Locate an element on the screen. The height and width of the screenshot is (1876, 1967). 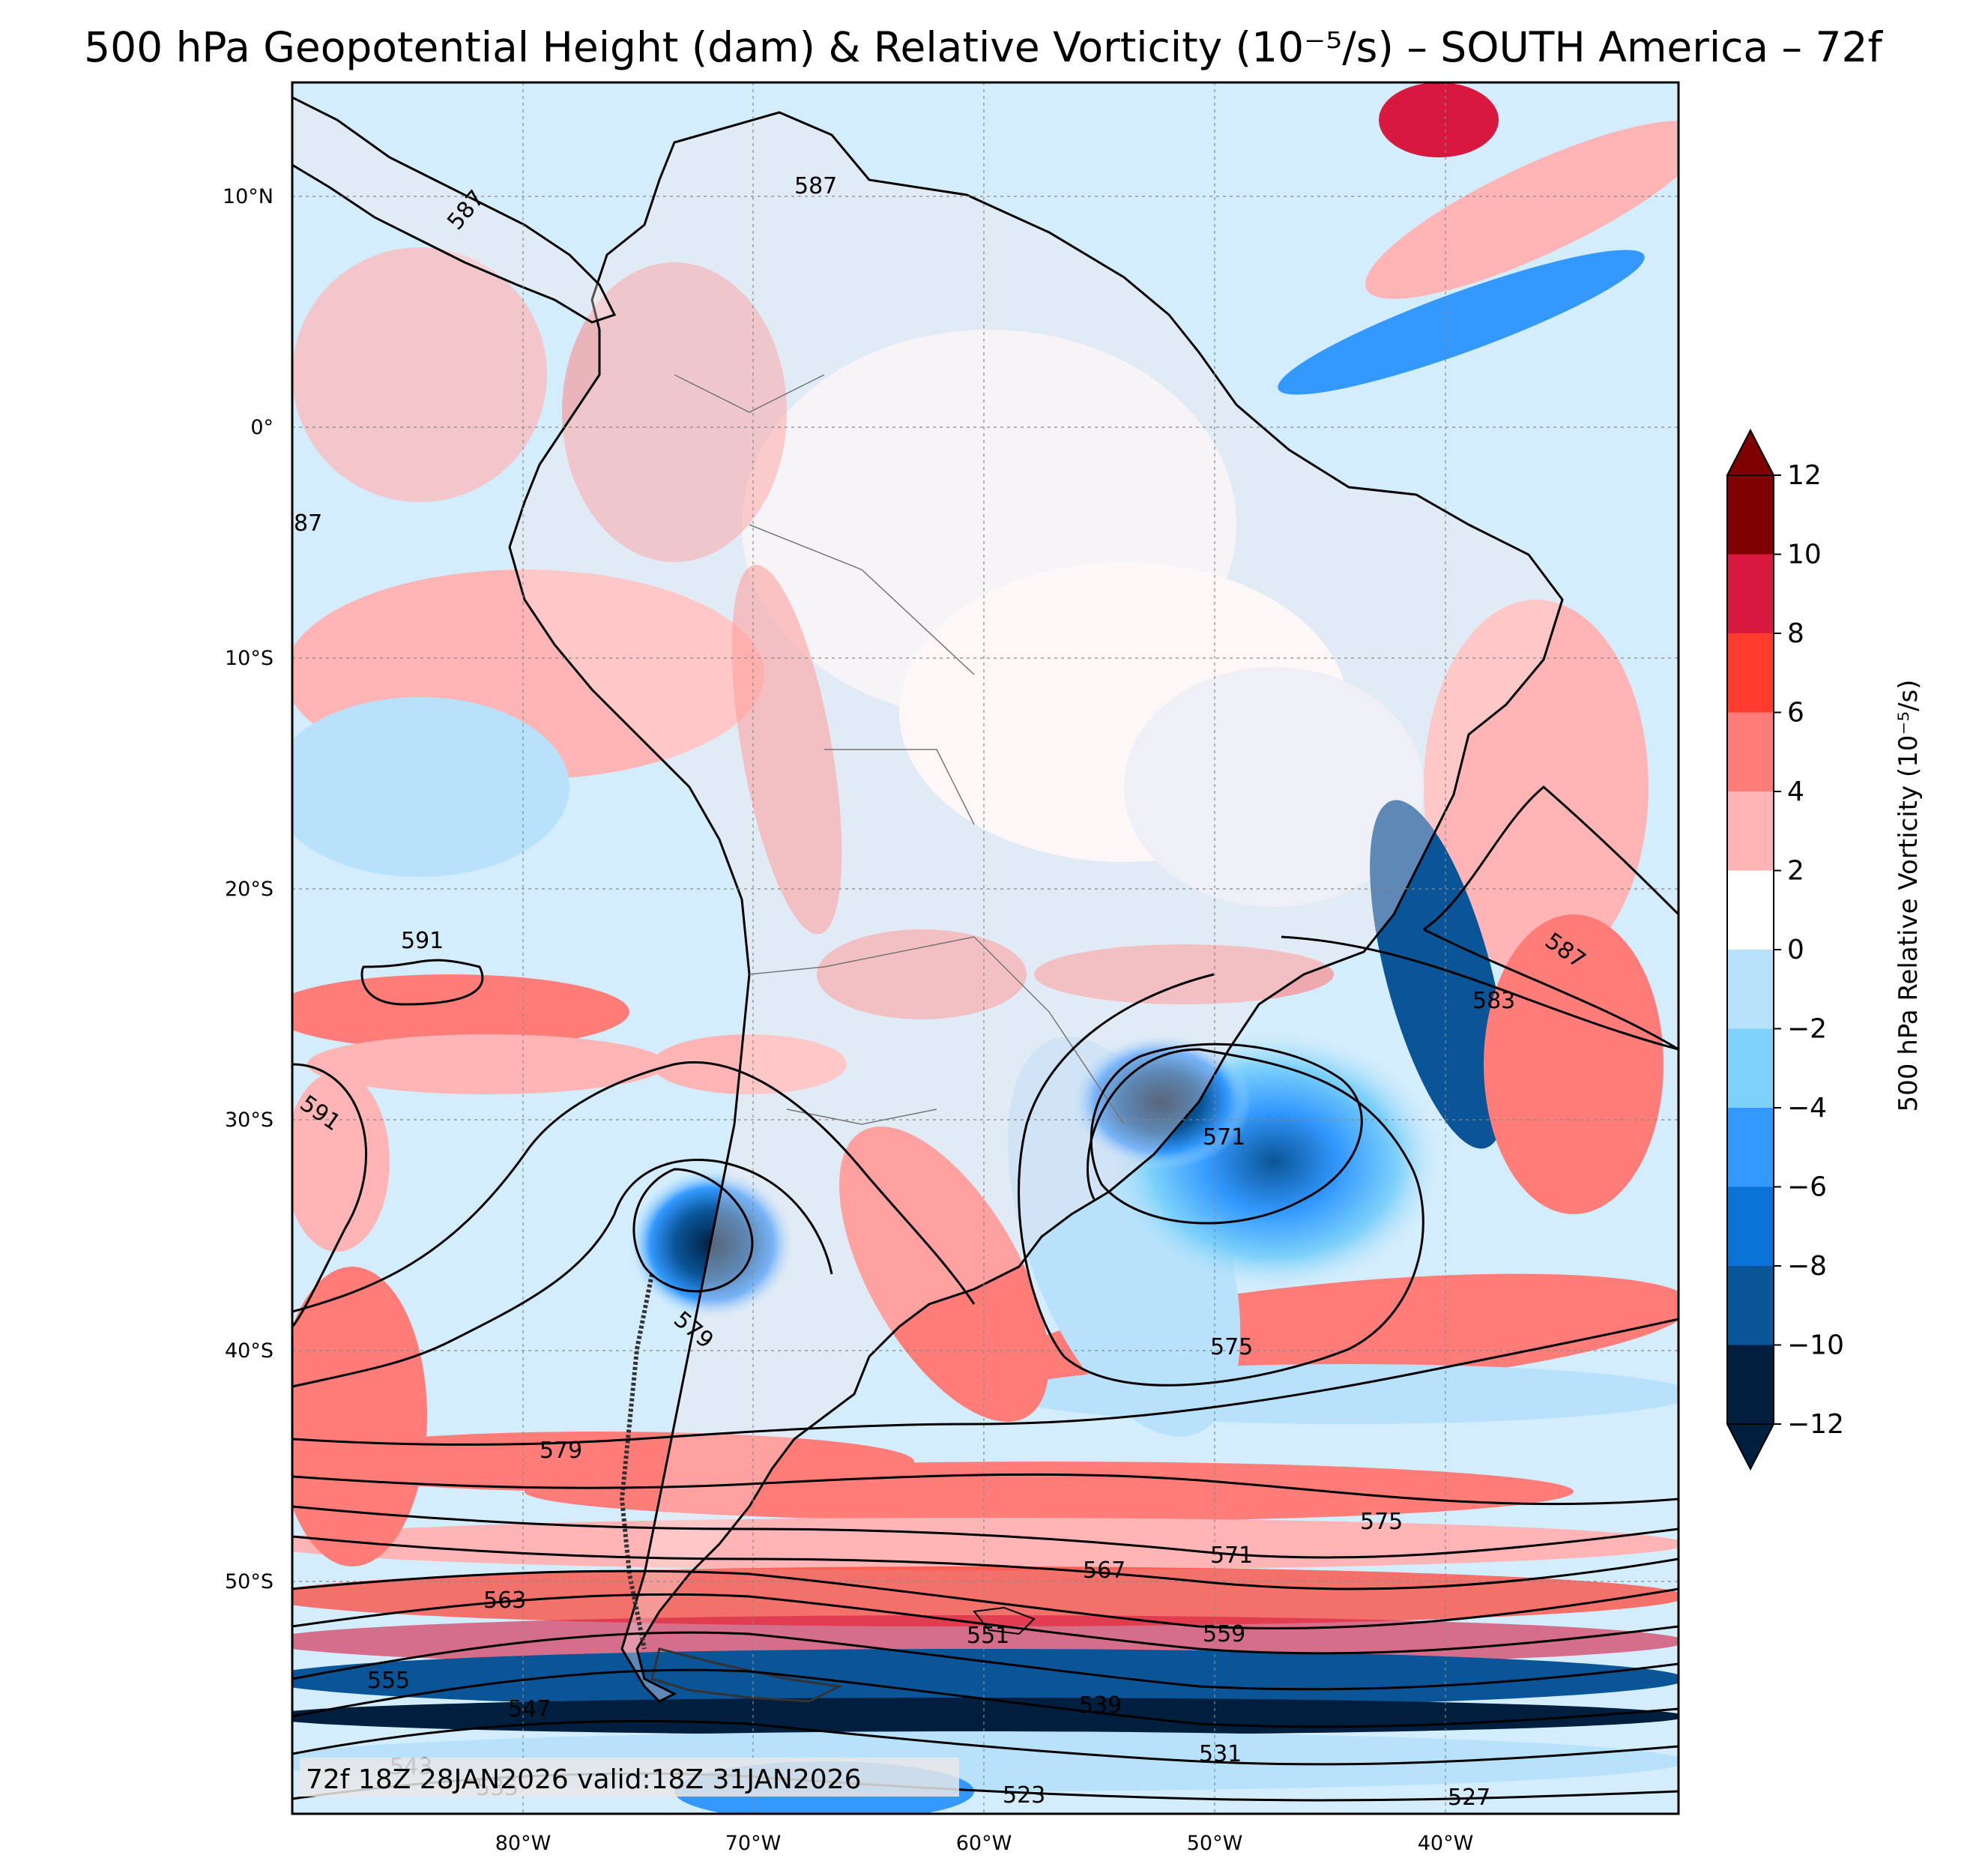
contour-label: 87 is located at coordinates (308, 523).